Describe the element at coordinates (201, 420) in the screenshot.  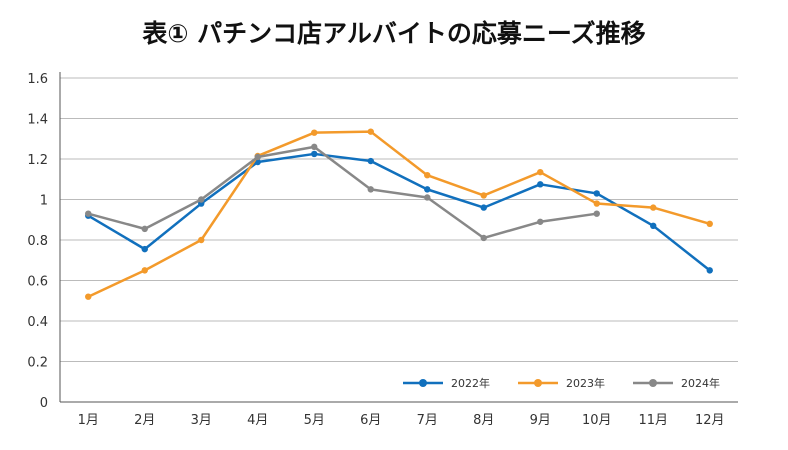
I see `x-tick-label: 3月` at that location.